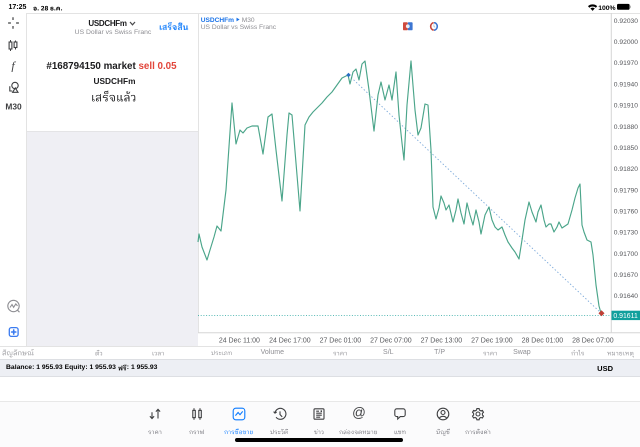 The image size is (640, 447). I want to click on svg-text: M30, so click(13, 106).